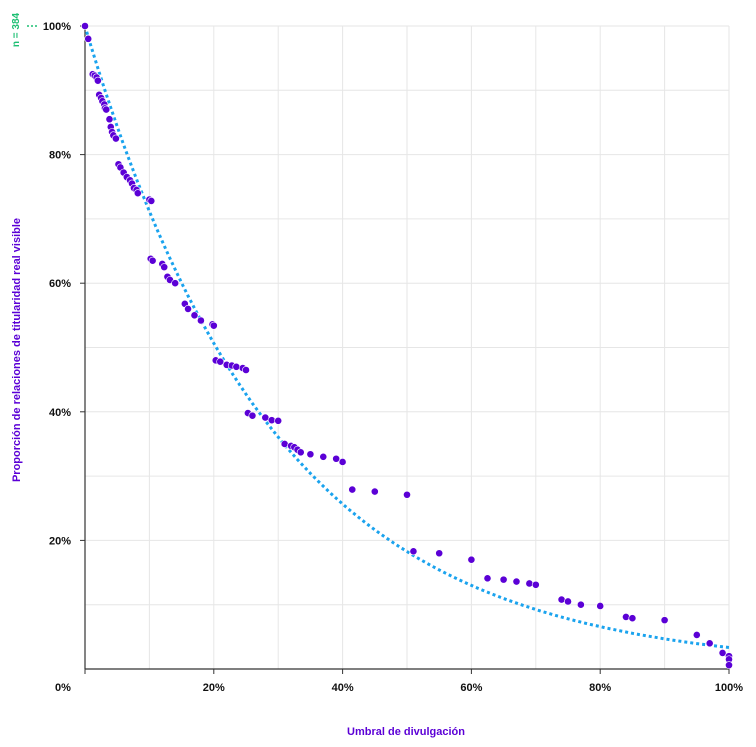 The height and width of the screenshot is (747, 756). I want to click on x-tick-label: 80%, so click(600, 688).